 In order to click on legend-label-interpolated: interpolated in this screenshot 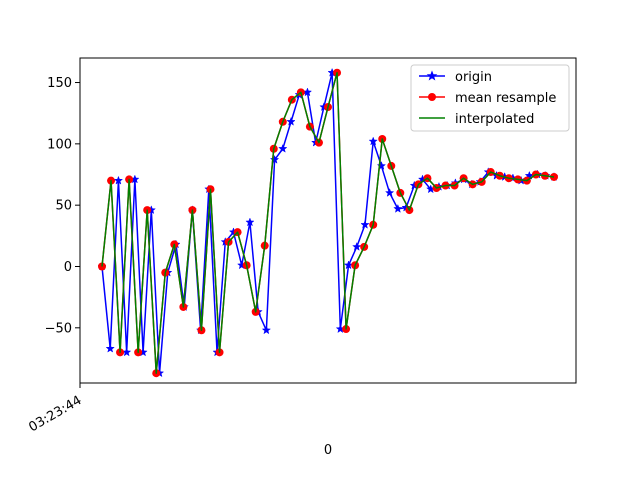, I will do `click(494, 119)`.